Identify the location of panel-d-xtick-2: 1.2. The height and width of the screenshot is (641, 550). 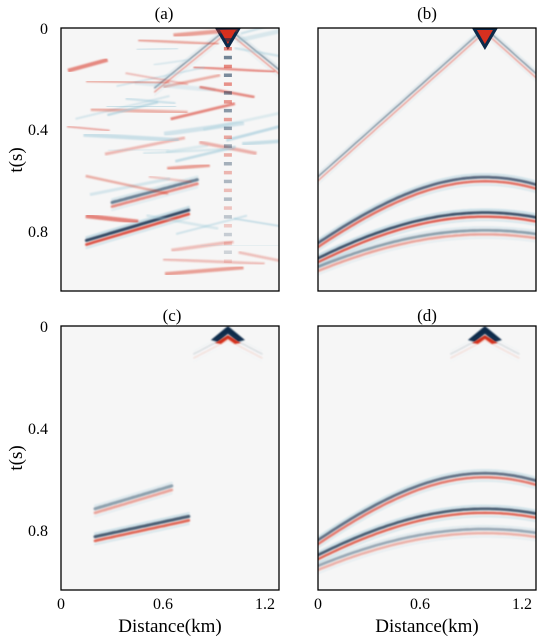
(522, 604).